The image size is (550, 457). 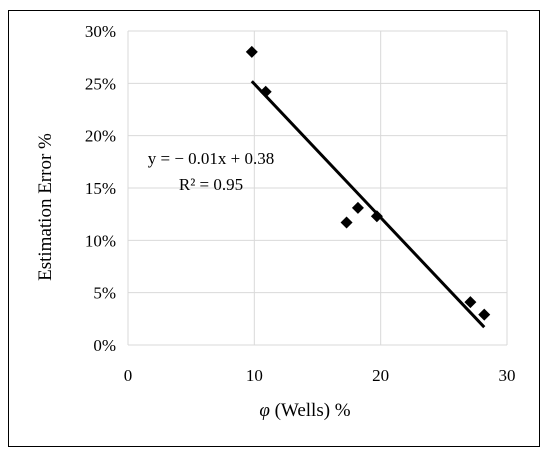 I want to click on x-axis-title: φ (Wells) %, so click(x=304, y=410).